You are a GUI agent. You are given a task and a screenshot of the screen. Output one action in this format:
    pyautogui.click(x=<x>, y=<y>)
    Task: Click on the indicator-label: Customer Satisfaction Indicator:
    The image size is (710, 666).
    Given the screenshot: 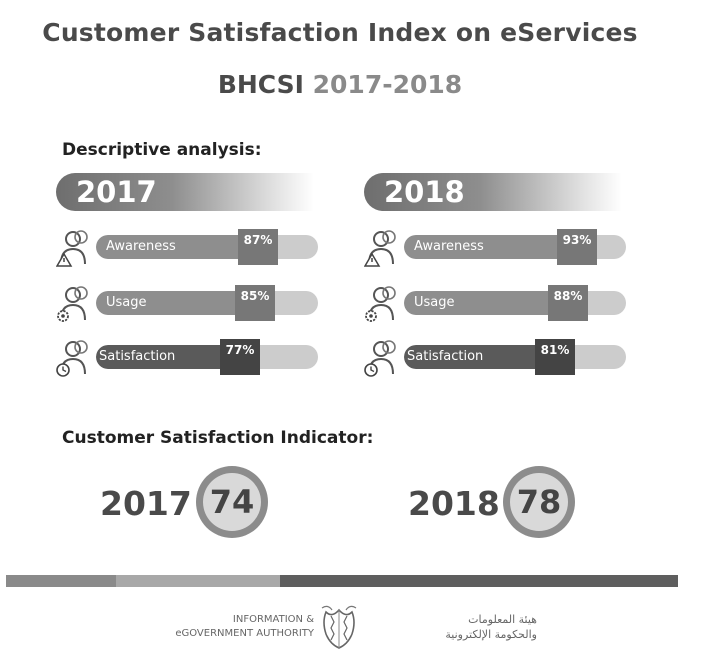 What is the action you would take?
    pyautogui.click(x=218, y=438)
    